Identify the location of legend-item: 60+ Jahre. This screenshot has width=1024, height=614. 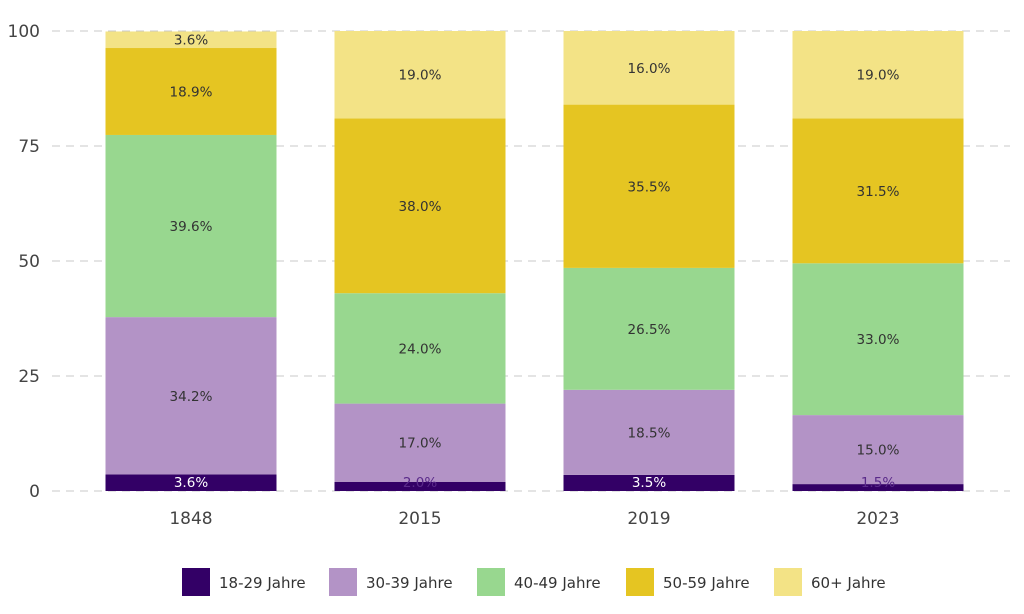
(830, 582).